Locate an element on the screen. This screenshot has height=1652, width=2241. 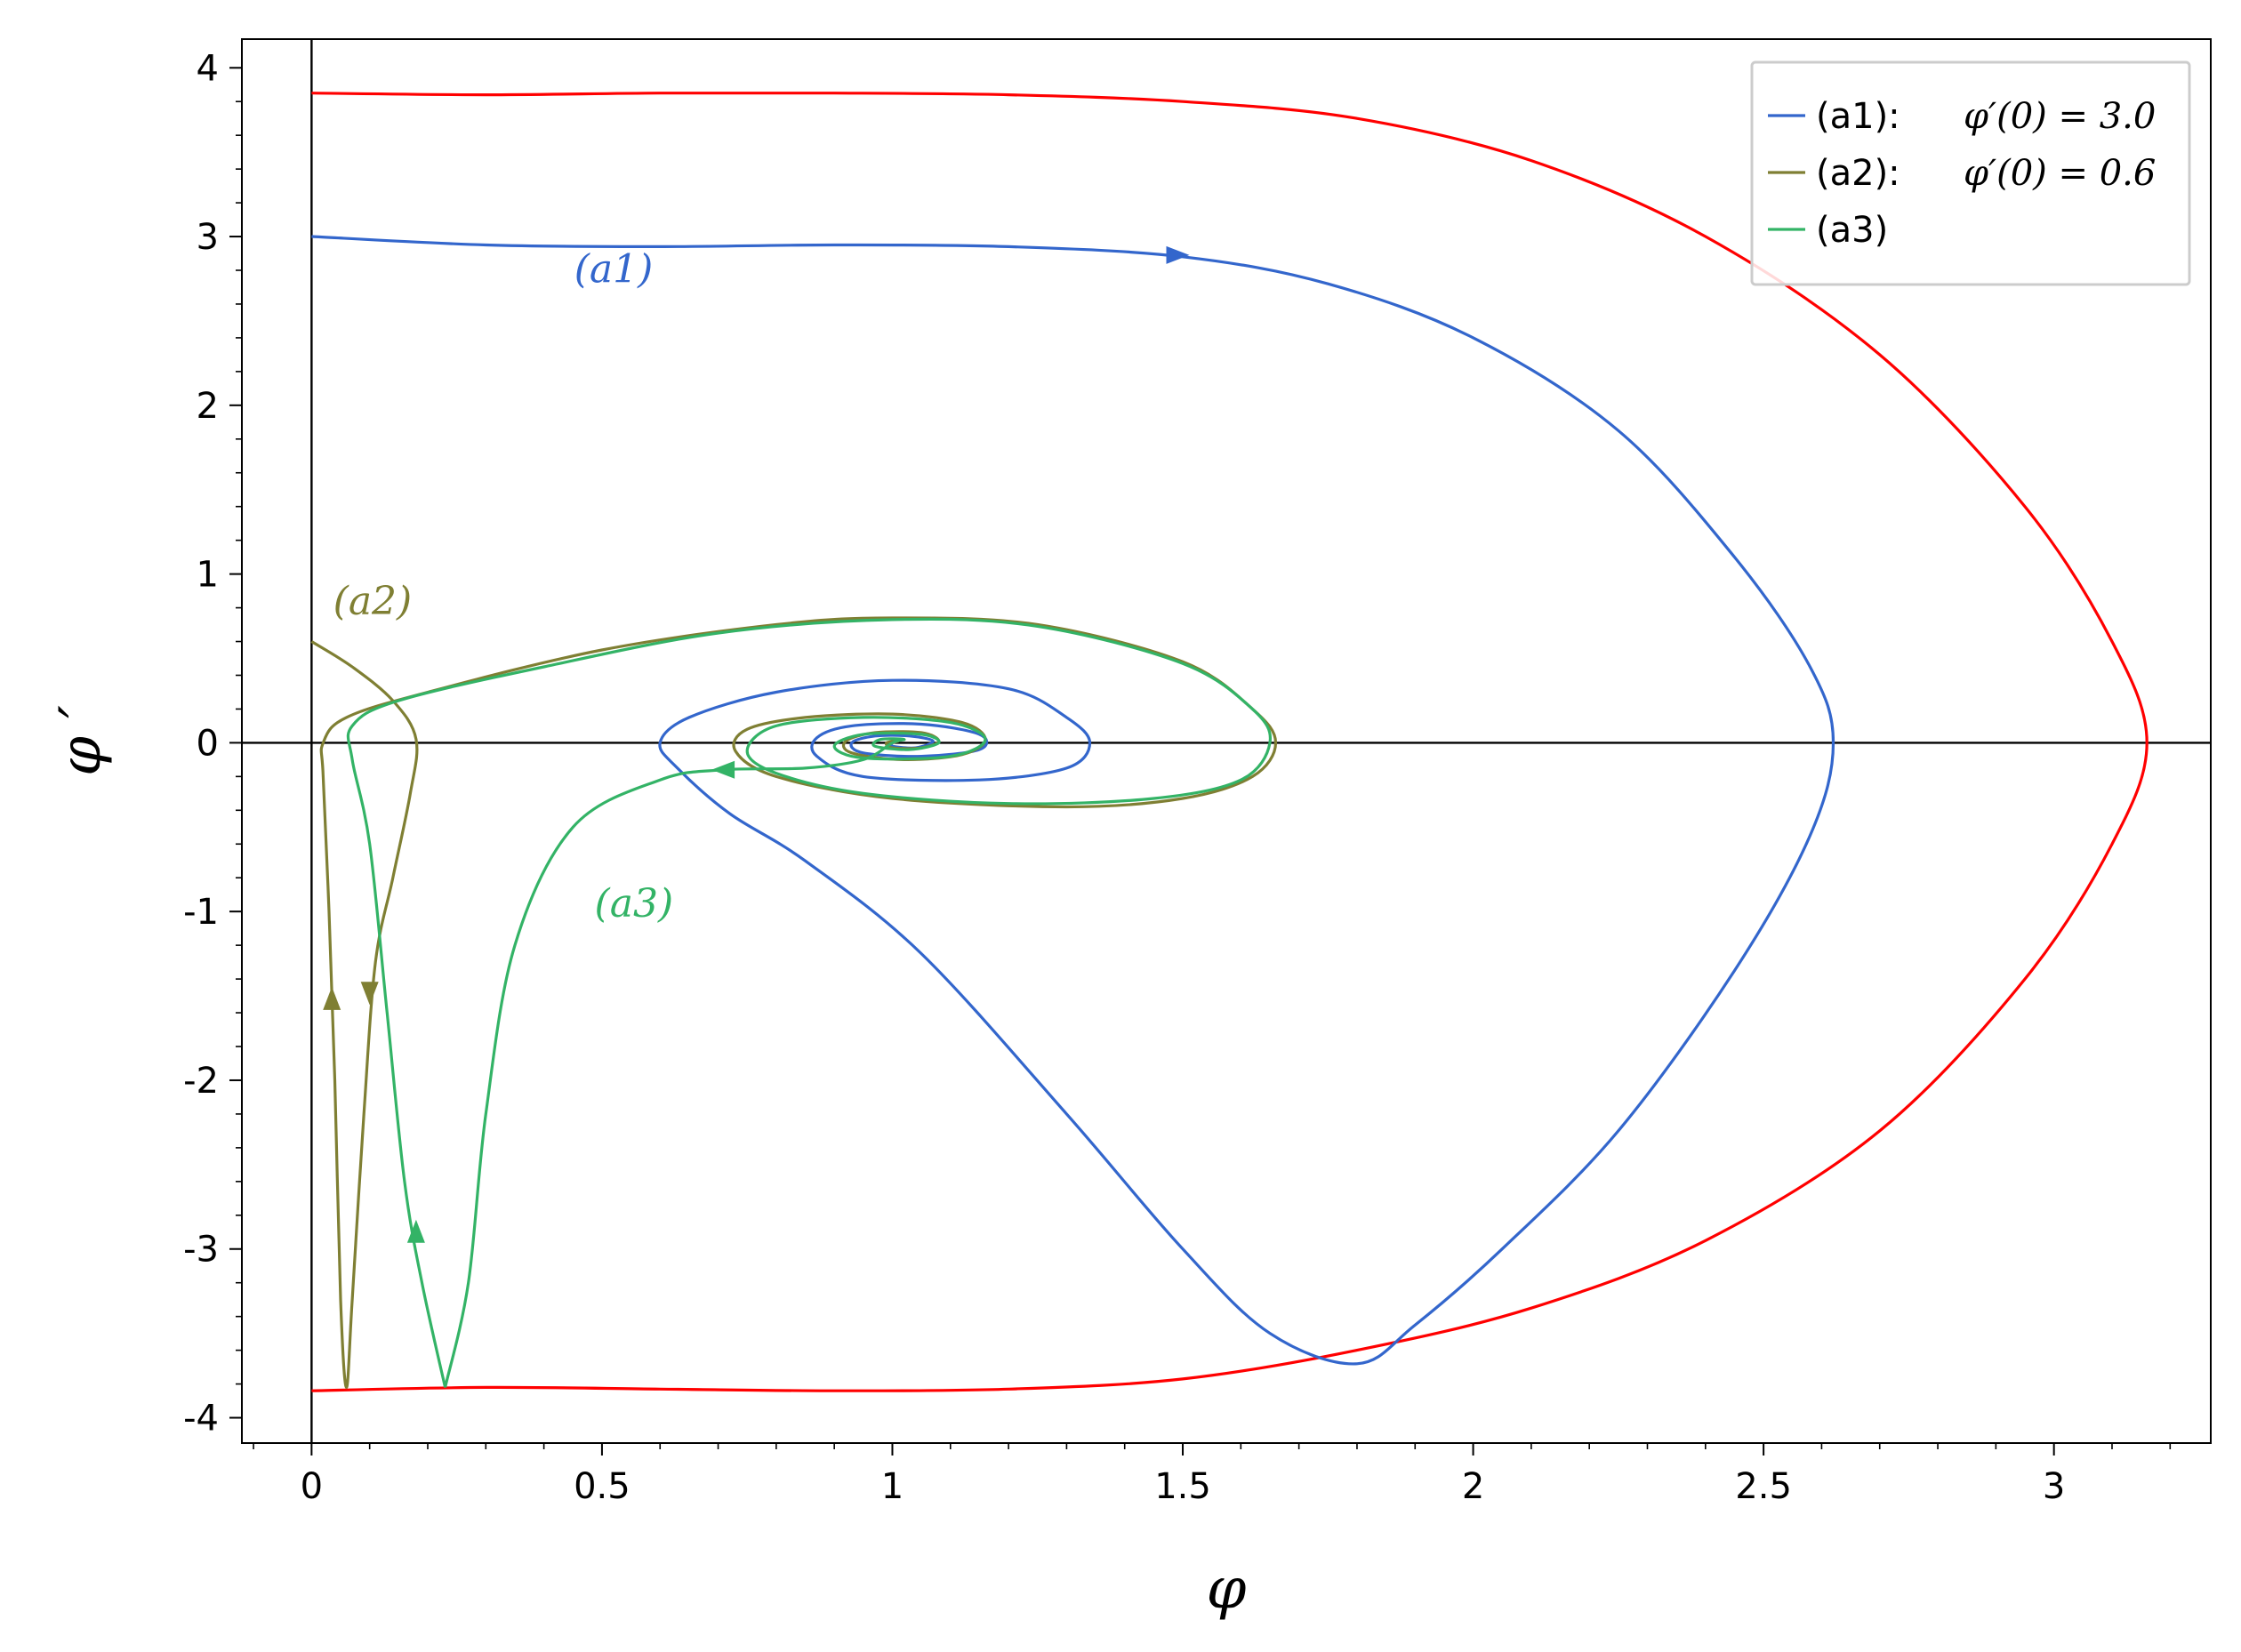
y-tick-label: 1 is located at coordinates (208, 576).